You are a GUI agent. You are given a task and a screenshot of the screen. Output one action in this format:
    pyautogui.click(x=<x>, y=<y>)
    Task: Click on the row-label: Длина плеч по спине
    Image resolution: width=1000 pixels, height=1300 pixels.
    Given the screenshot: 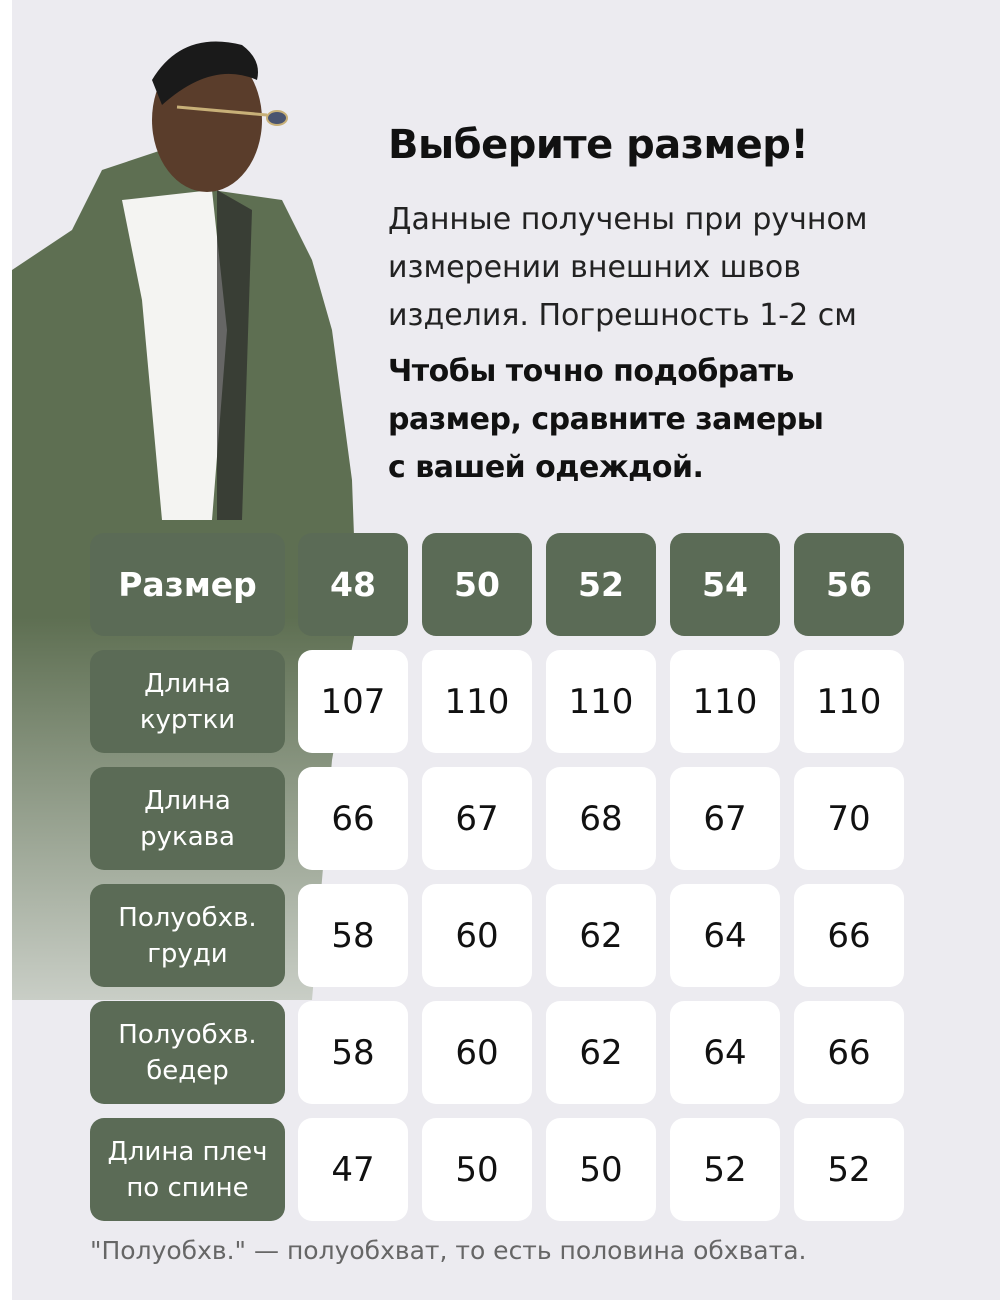 What is the action you would take?
    pyautogui.click(x=188, y=1170)
    